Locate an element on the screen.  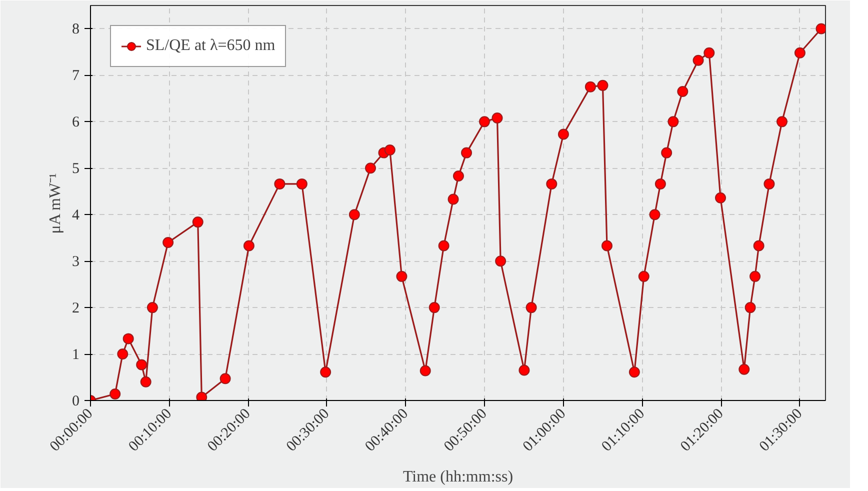
y-tick-label: 4 is located at coordinates (76, 216).